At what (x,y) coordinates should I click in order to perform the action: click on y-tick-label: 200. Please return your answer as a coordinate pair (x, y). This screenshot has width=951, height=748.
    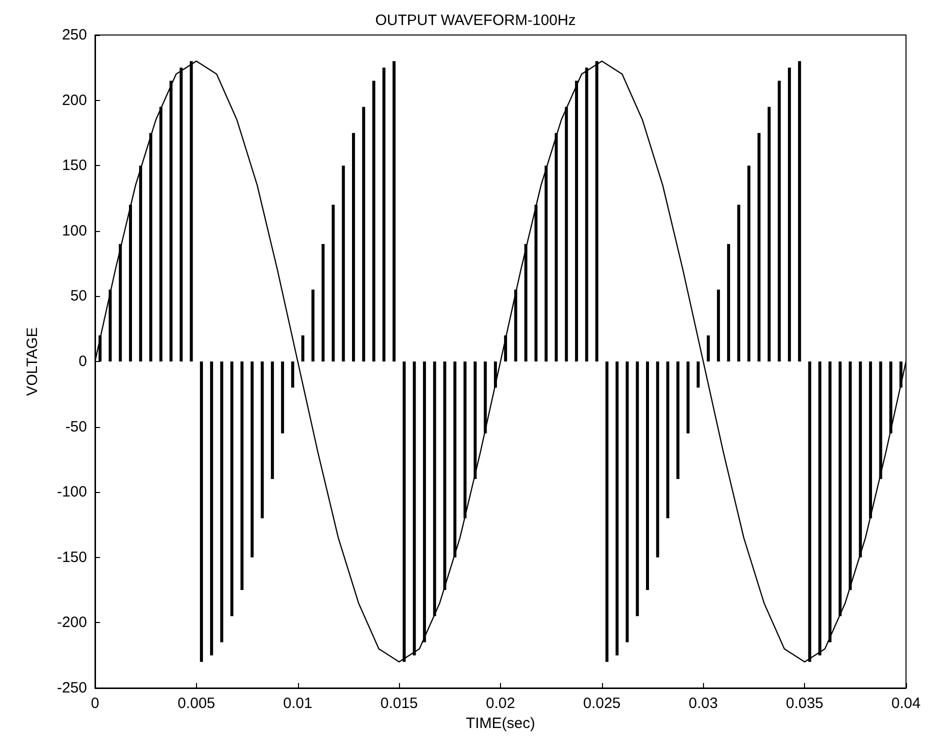
    Looking at the image, I should click on (74, 100).